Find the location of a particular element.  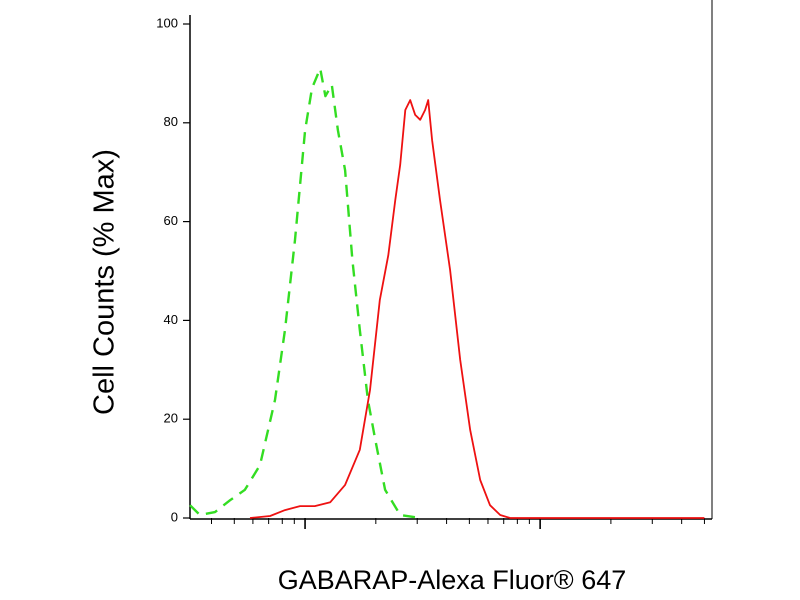

y-axis-label: Cell Counts (% Max) is located at coordinates (105, 282).